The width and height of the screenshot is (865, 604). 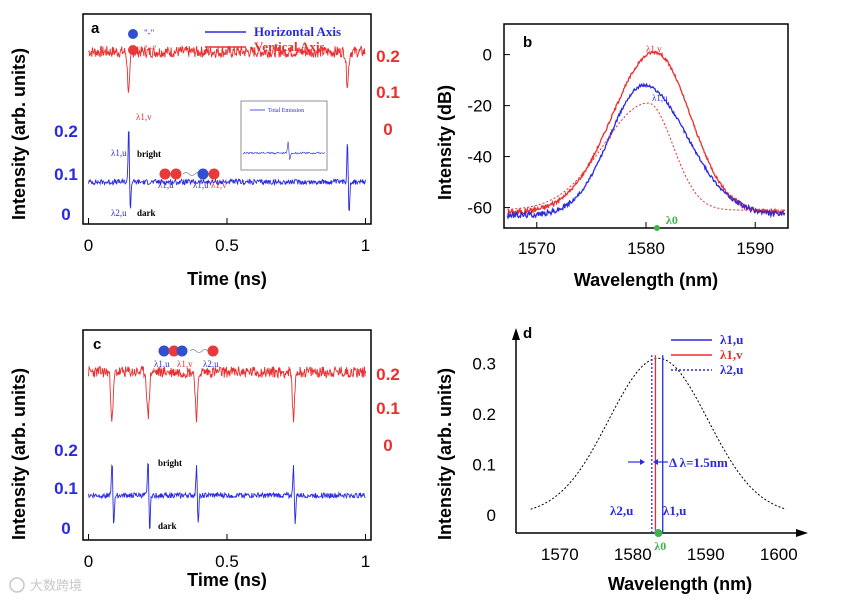 I want to click on panel-a-ticks: 0 0.5 1 0.2 0.1 0 0.2 0.1 0, so click(x=227, y=151).